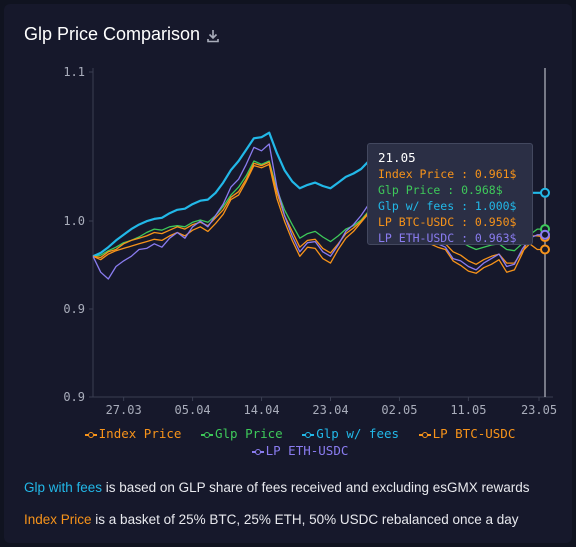 The width and height of the screenshot is (576, 547). Describe the element at coordinates (213, 36) in the screenshot. I see `download-icon` at that location.